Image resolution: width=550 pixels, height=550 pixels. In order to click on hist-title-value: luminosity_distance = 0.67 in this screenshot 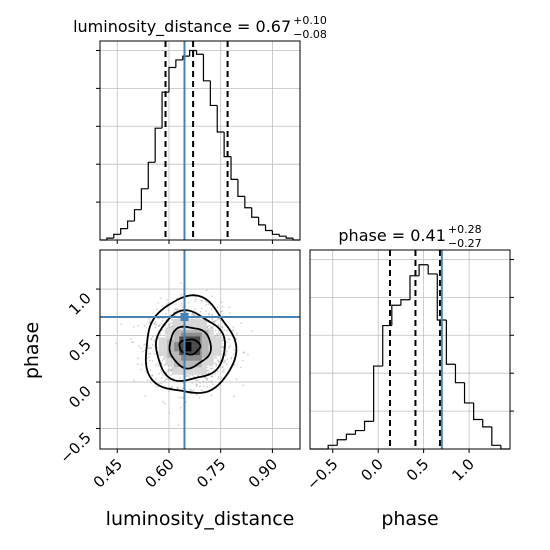, I will do `click(182, 27)`.